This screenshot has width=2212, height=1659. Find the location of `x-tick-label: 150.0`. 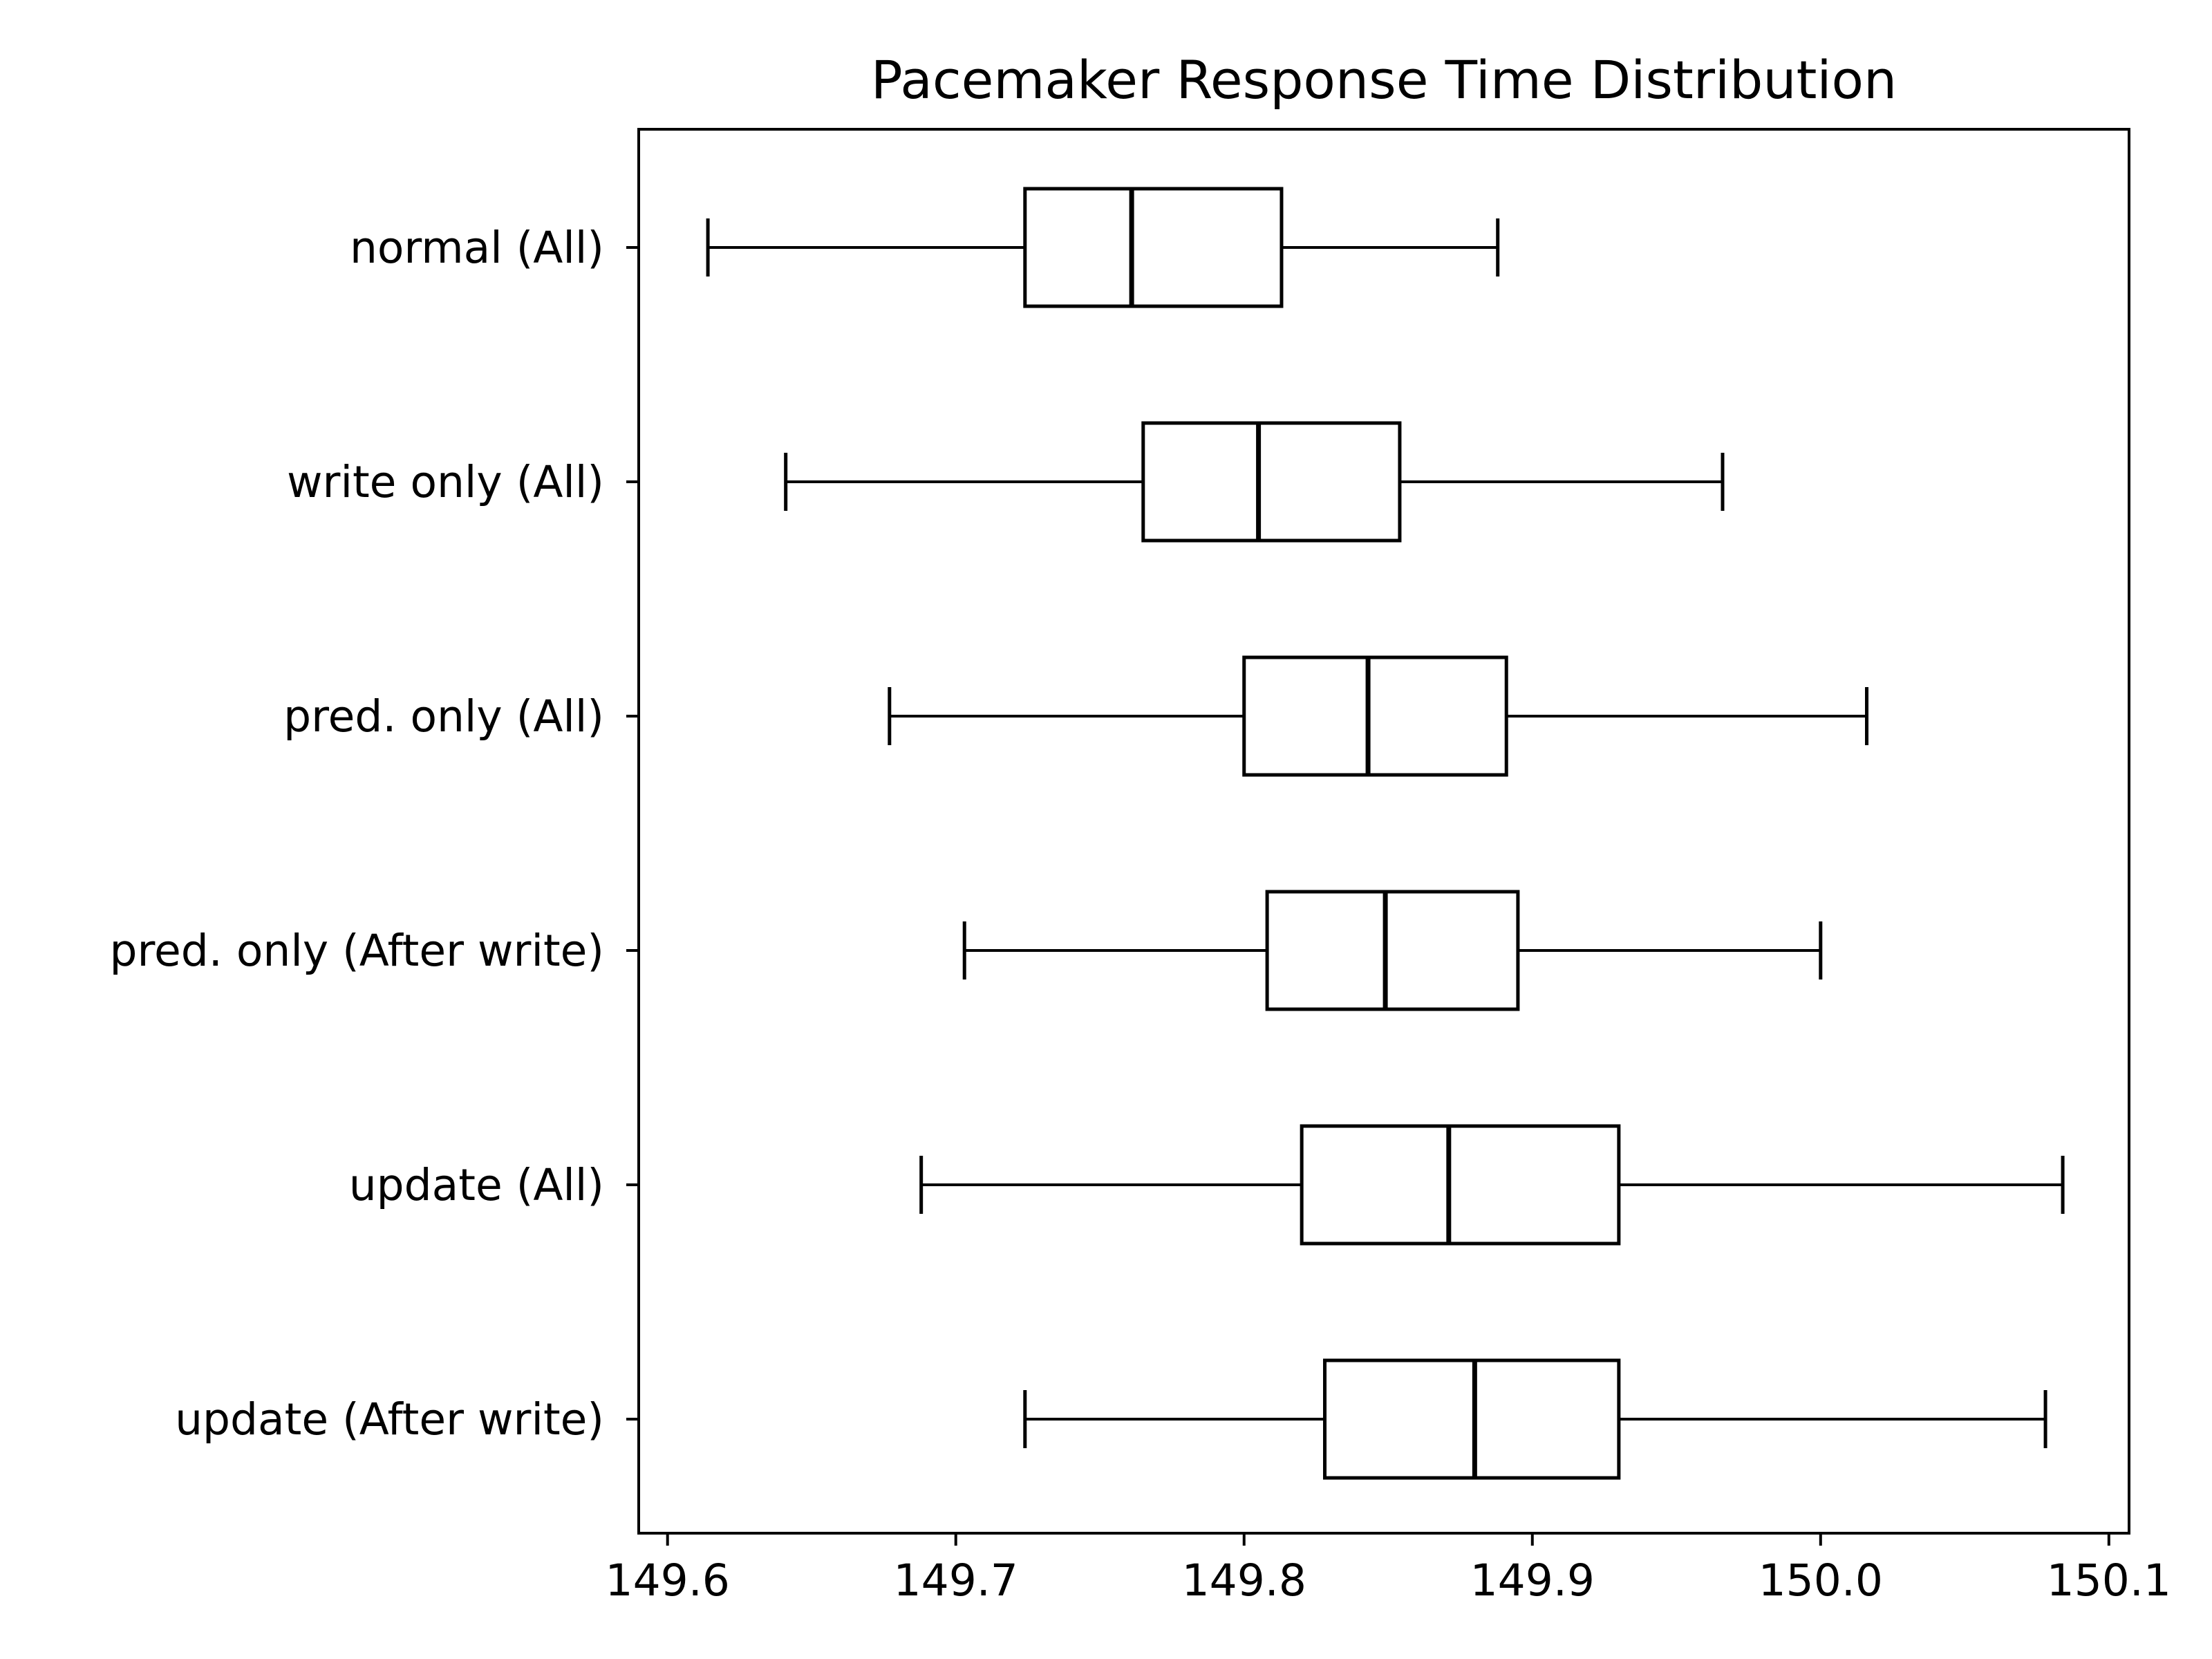

x-tick-label: 150.0 is located at coordinates (1821, 1581).